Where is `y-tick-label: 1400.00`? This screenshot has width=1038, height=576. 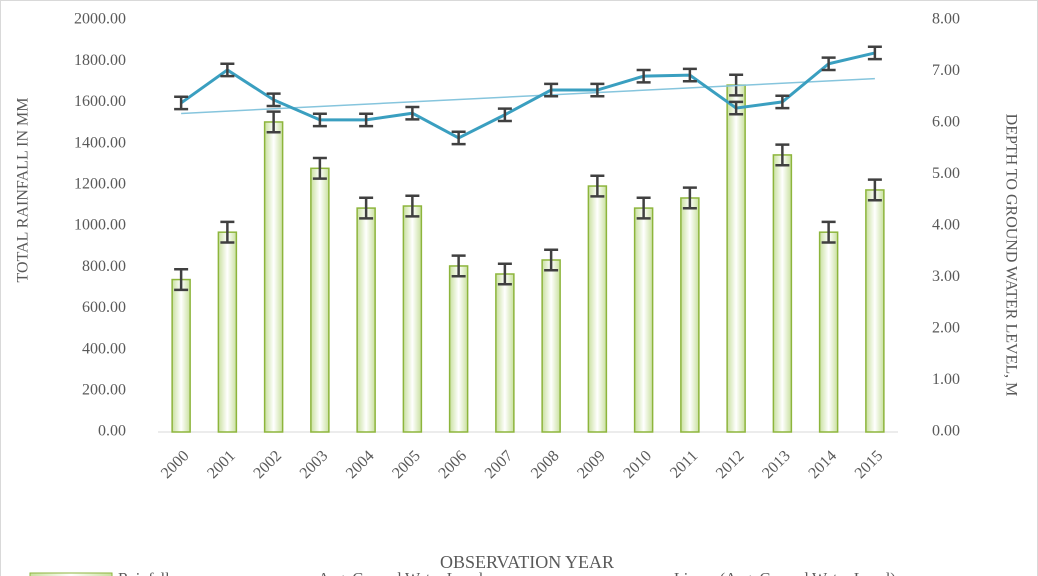 y-tick-label: 1400.00 is located at coordinates (100, 142).